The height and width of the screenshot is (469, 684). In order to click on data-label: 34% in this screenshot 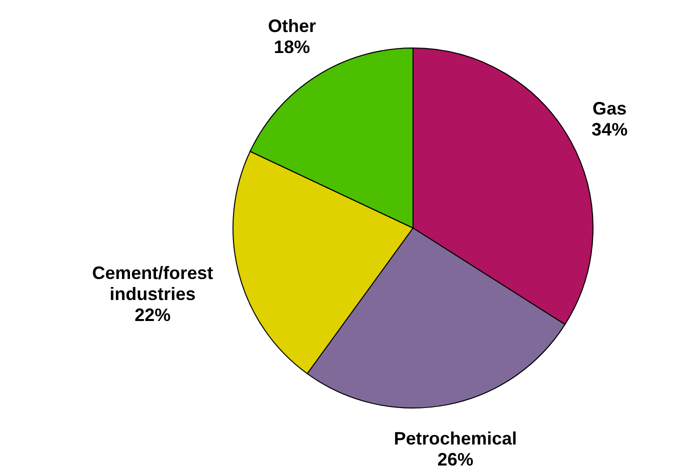, I will do `click(610, 129)`.